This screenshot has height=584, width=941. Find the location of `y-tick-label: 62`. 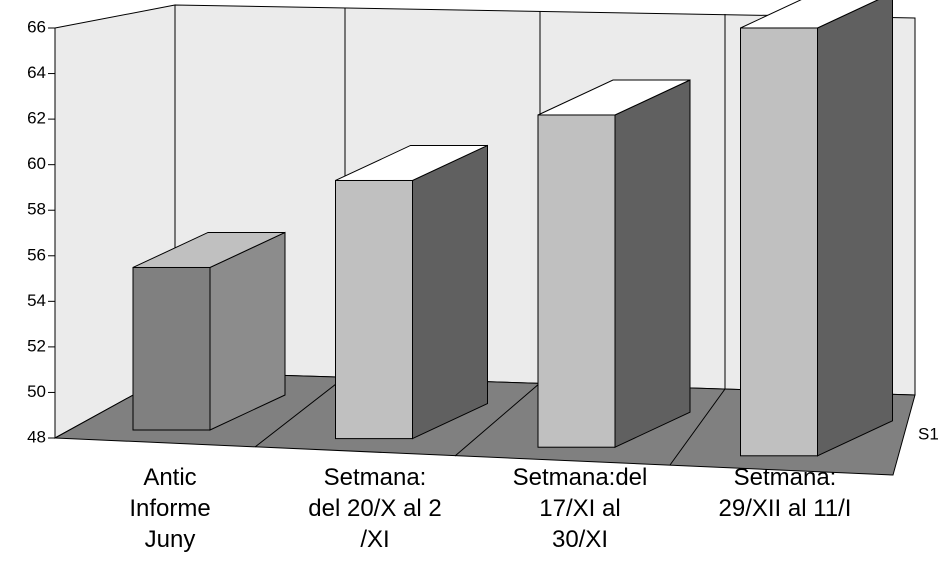

y-tick-label: 62 is located at coordinates (36, 118).